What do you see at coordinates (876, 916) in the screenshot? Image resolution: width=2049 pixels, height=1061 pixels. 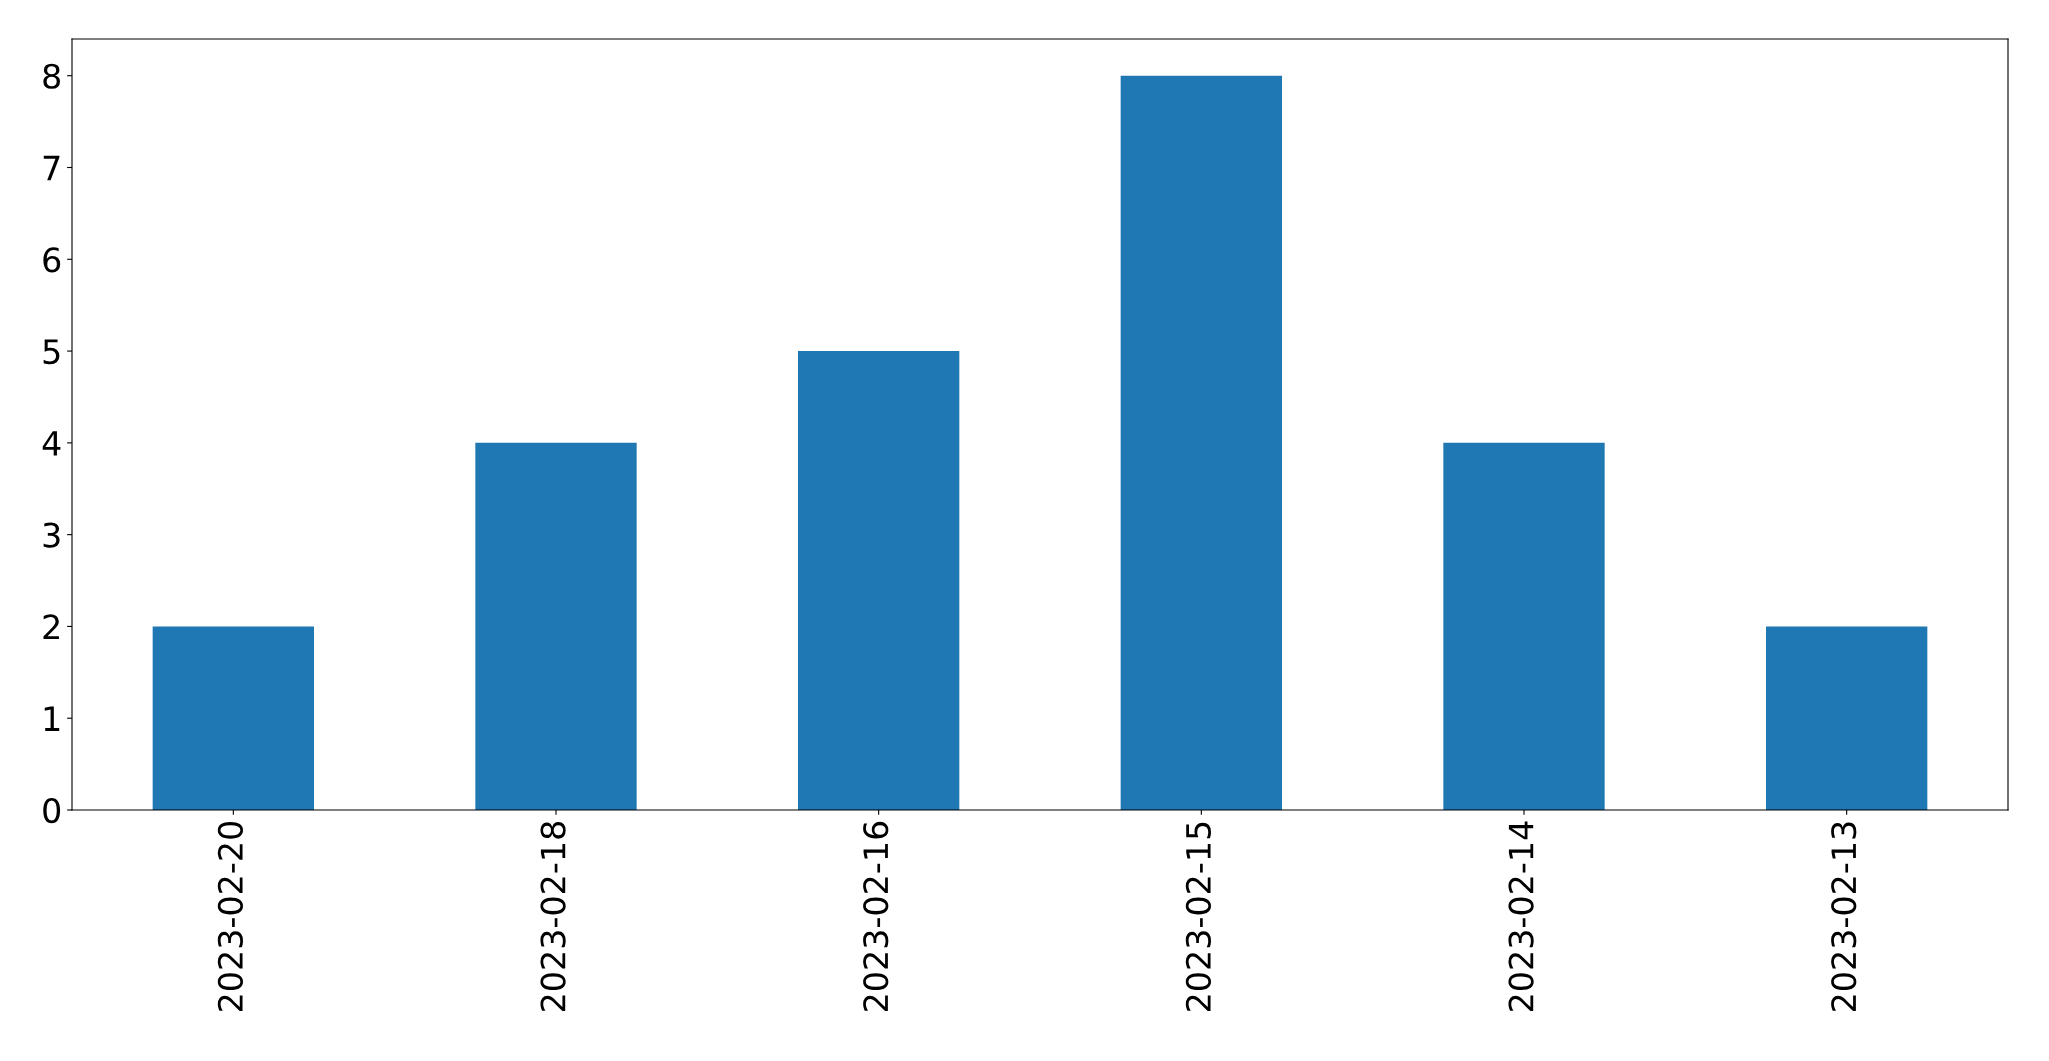 I see `x-tick-label: 2023-02-16` at bounding box center [876, 916].